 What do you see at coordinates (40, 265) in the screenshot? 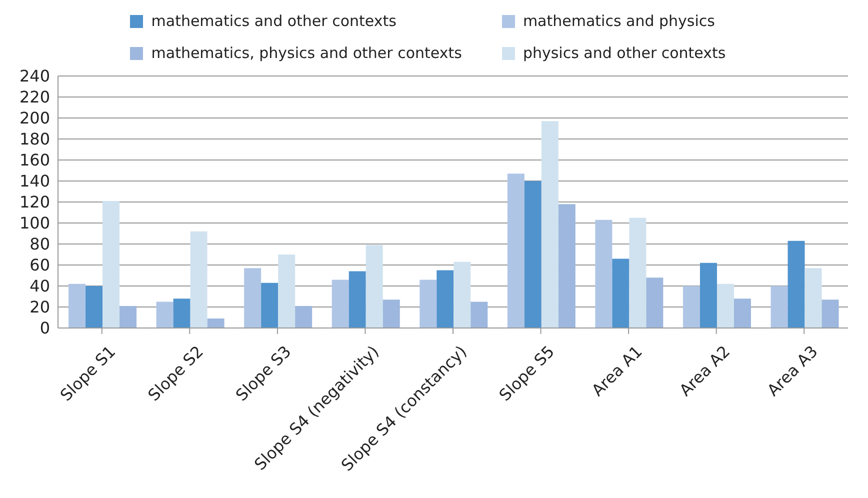
I see `y-tick-label: 60` at bounding box center [40, 265].